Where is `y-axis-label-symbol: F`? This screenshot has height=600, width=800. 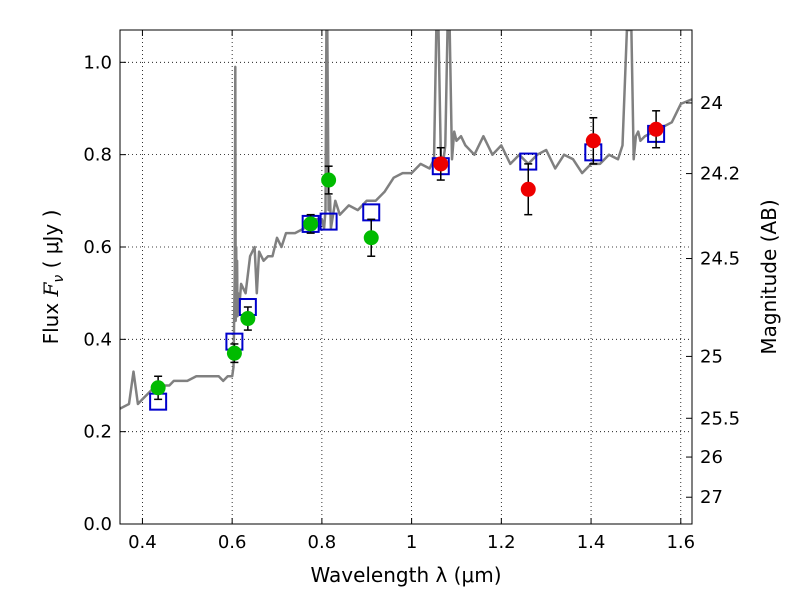 y-axis-label-symbol: F is located at coordinates (51, 289).